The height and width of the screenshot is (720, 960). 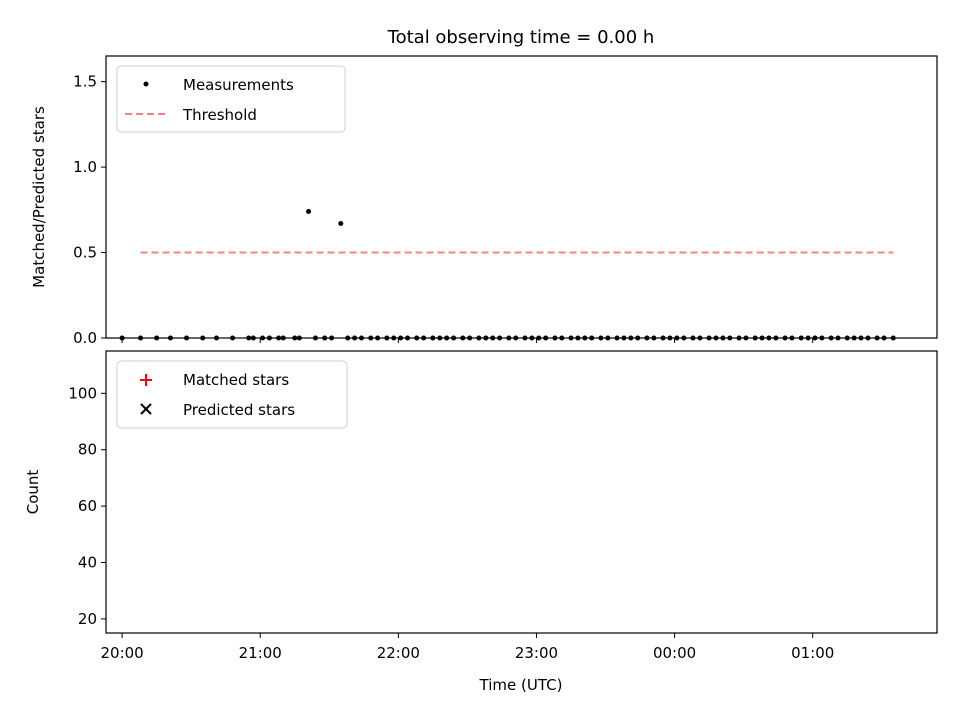 I want to click on x-tick-label: 21:00, so click(x=260, y=653).